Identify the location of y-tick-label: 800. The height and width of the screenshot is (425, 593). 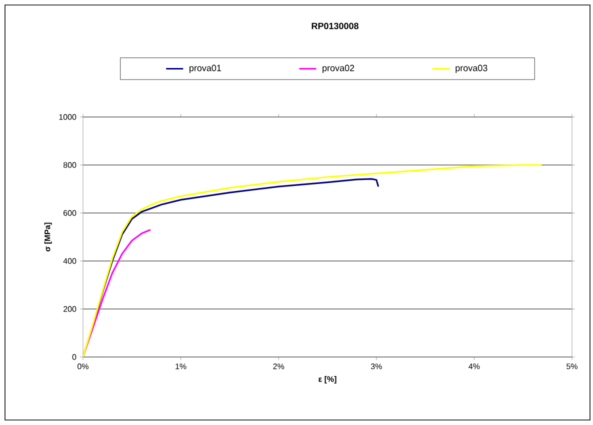
(69, 165).